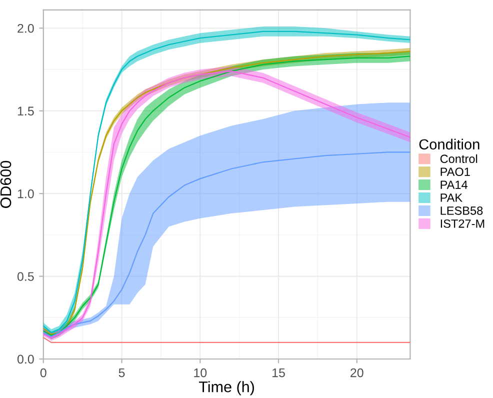  What do you see at coordinates (454, 184) in the screenshot?
I see `legend-label: PA14` at bounding box center [454, 184].